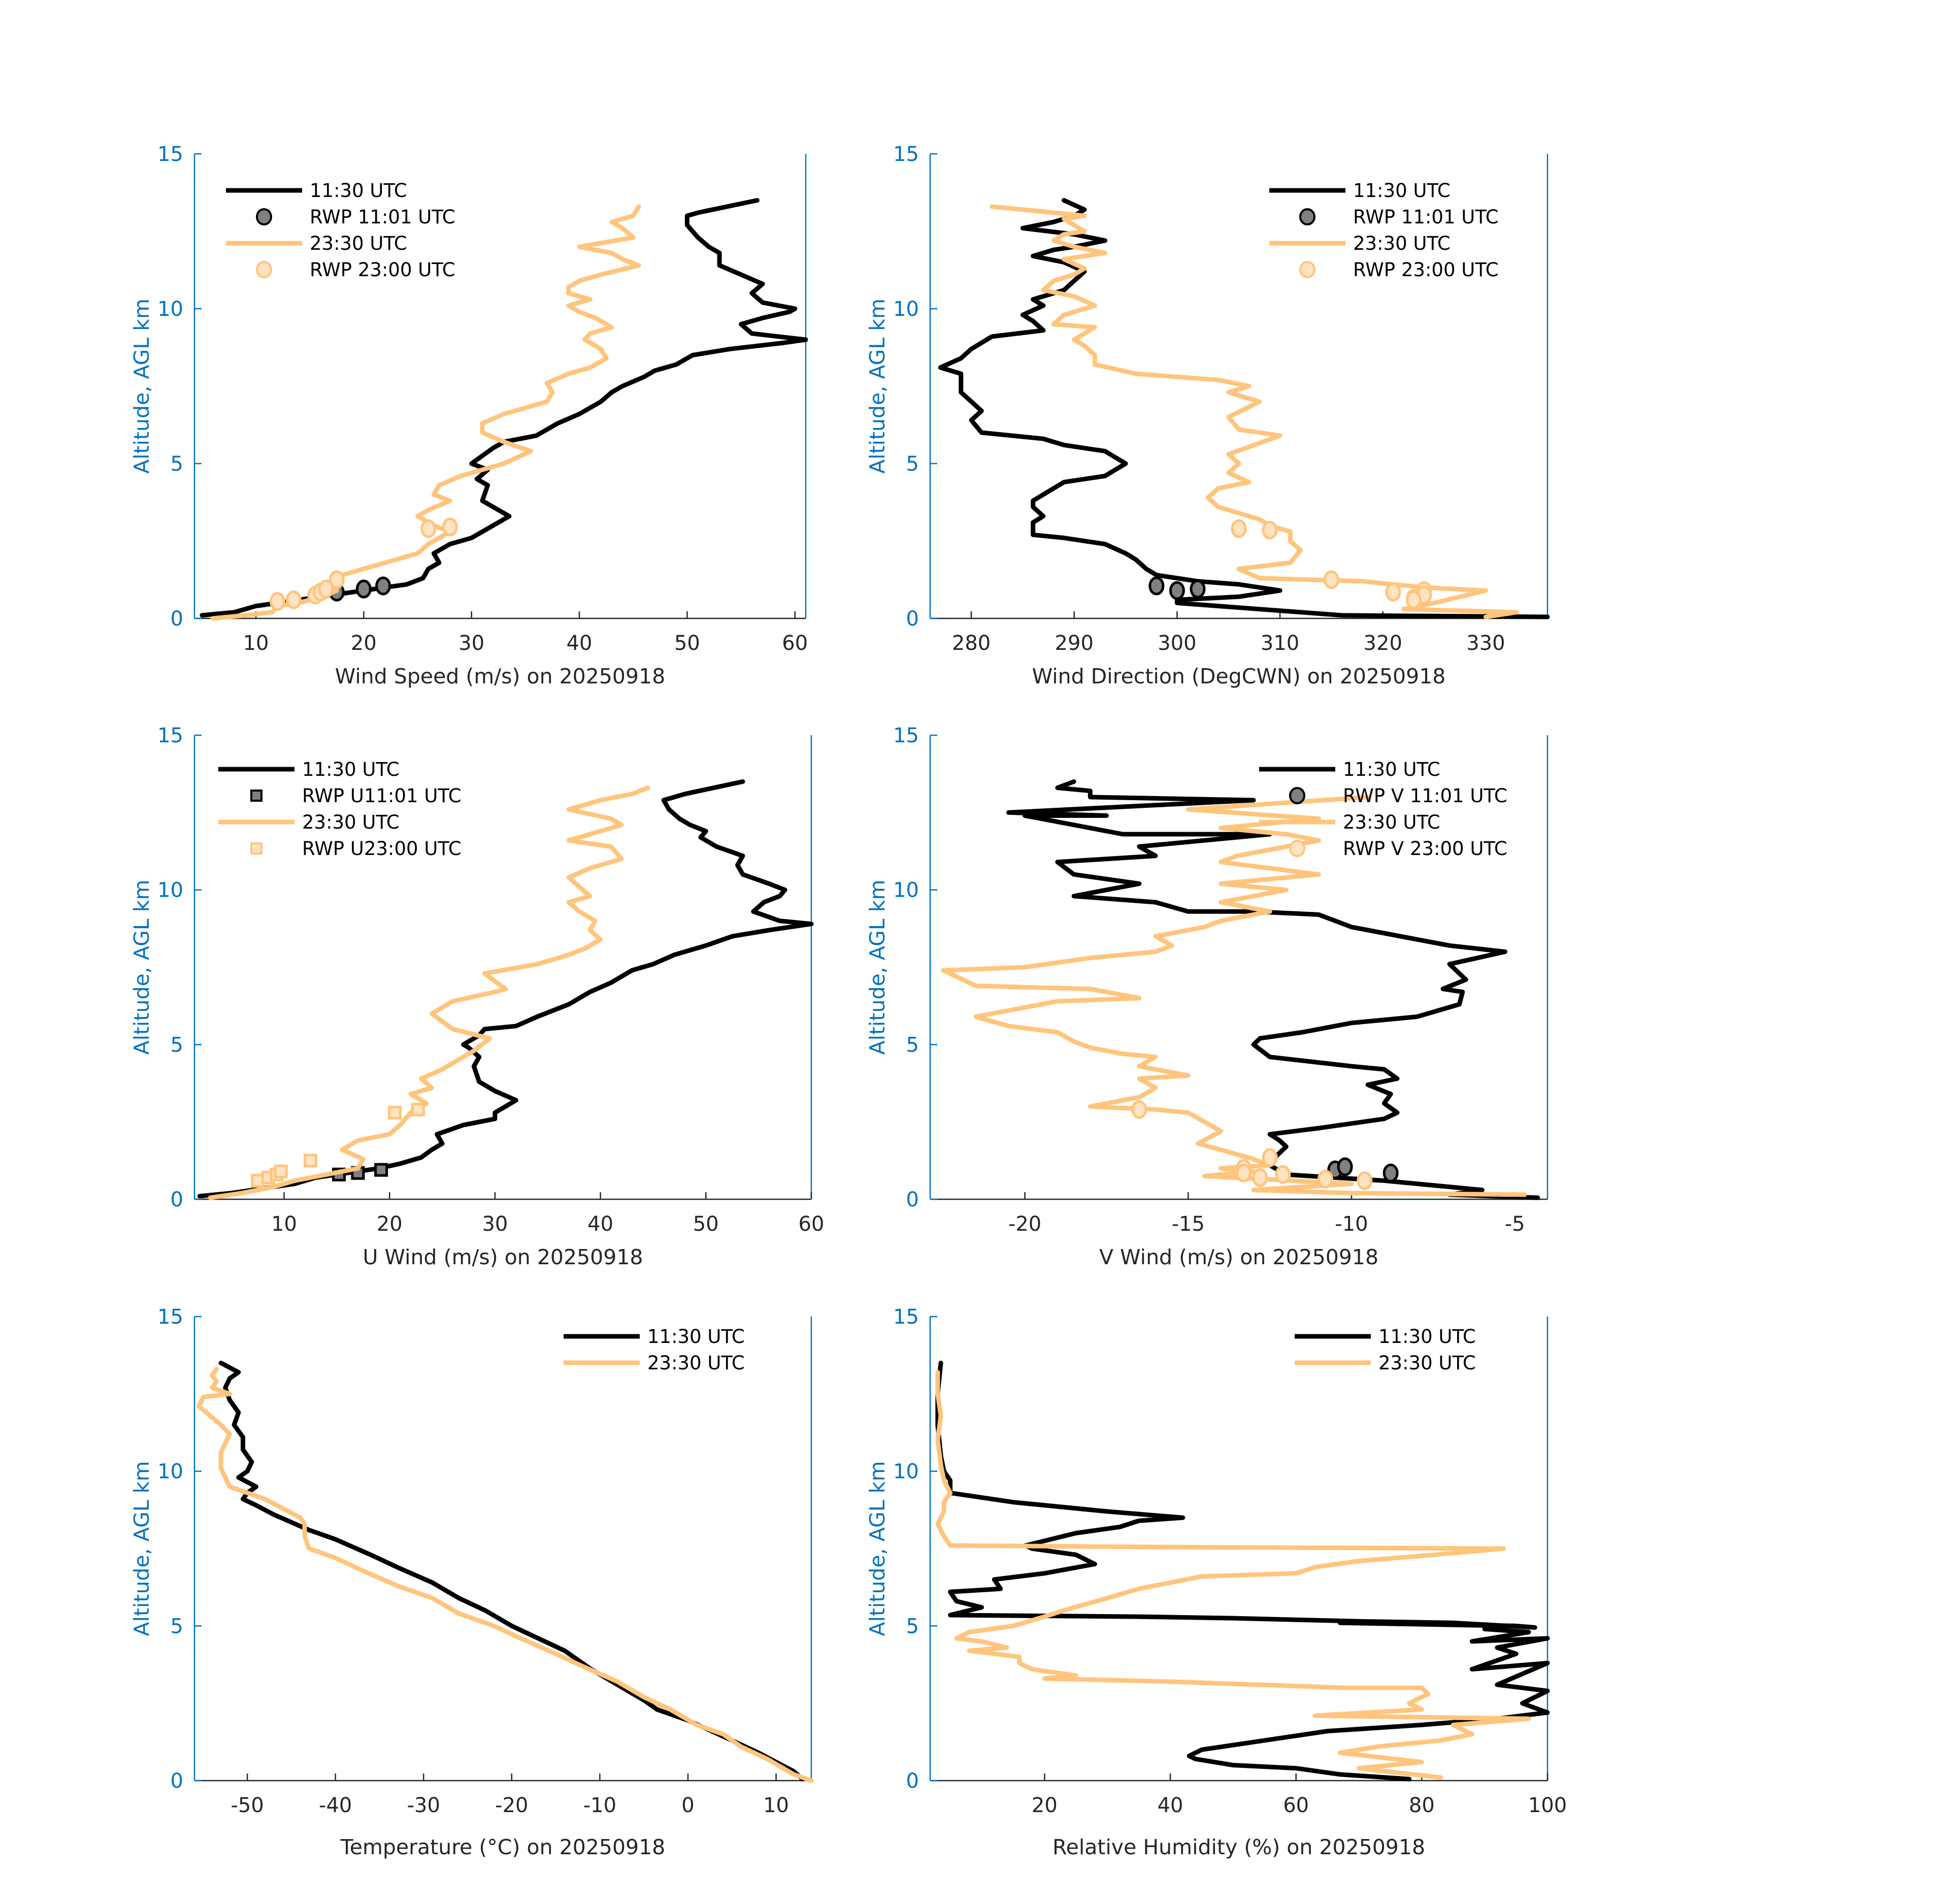 The image size is (1942, 1904). I want to click on x-tick-label: 20, so click(364, 644).